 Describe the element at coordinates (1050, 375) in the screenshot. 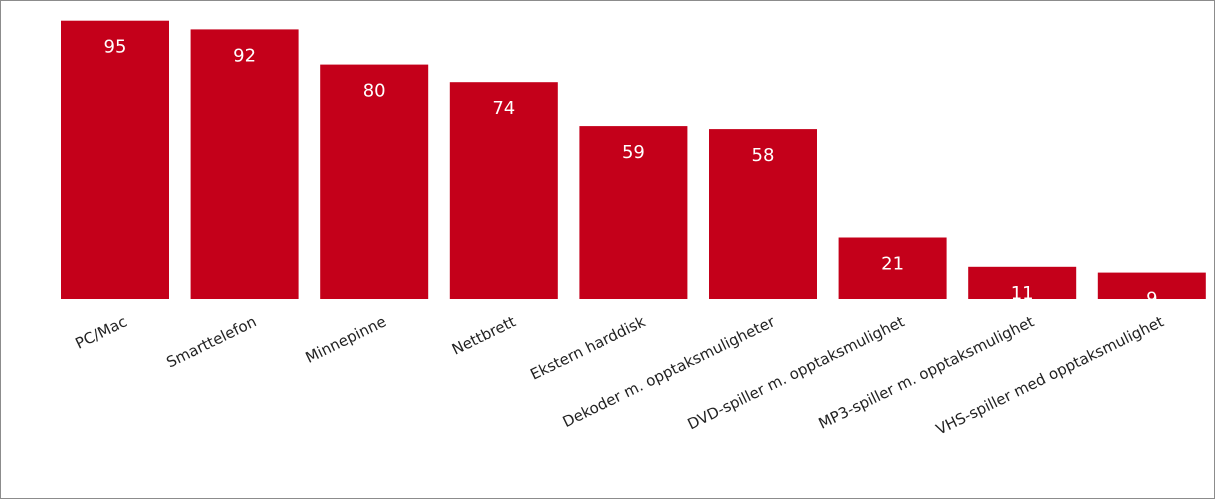

I see `category-label-9: VHS-spiller med opptaksmulighet` at that location.